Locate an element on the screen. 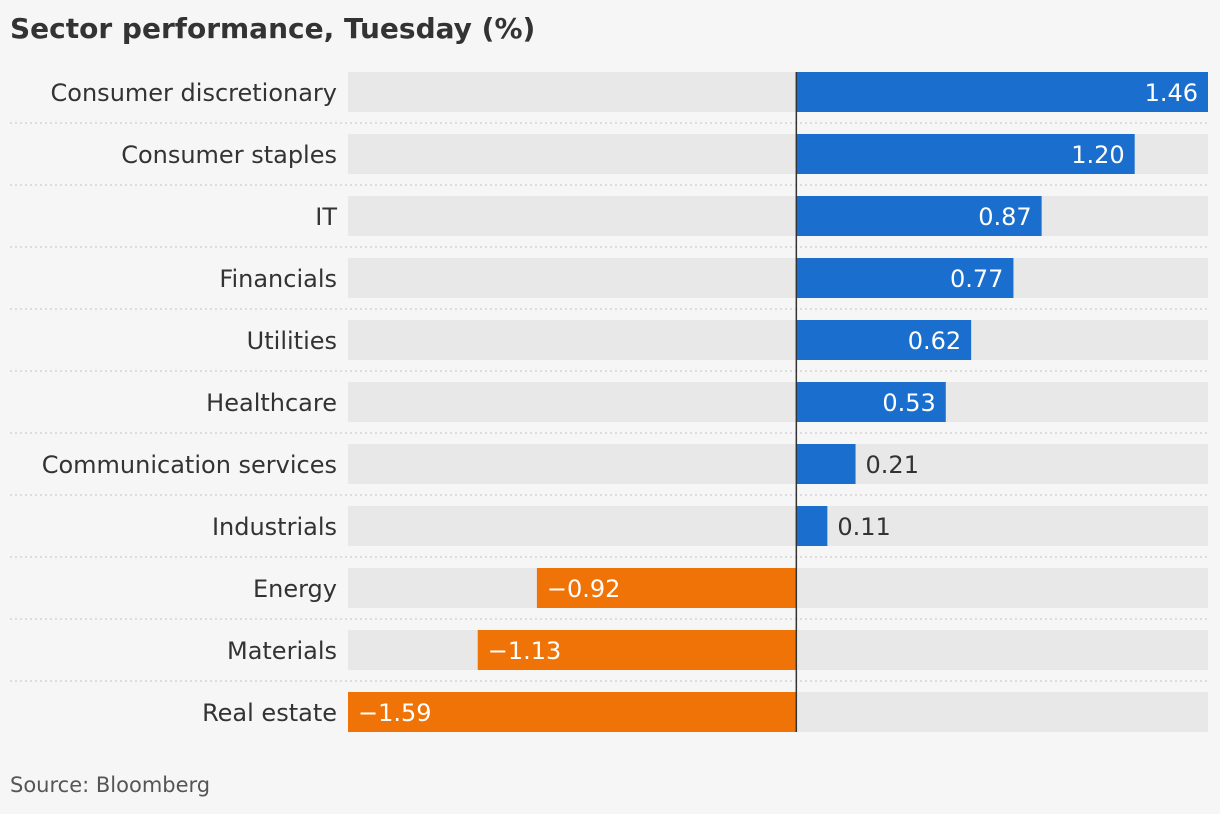  category-label: Real estate is located at coordinates (269, 713).